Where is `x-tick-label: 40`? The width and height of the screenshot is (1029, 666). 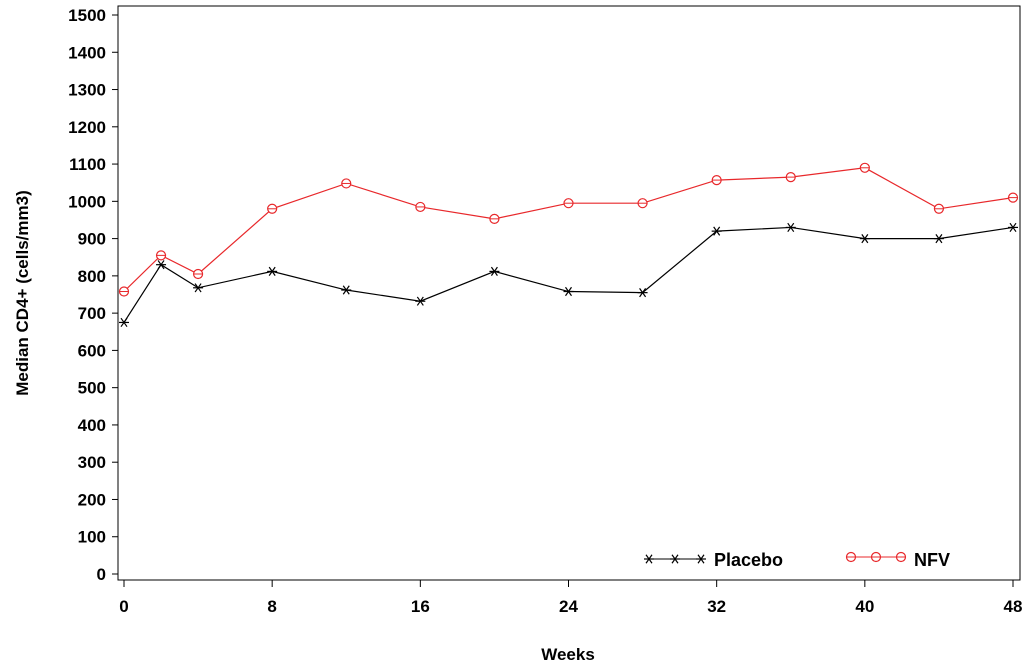 x-tick-label: 40 is located at coordinates (864, 606).